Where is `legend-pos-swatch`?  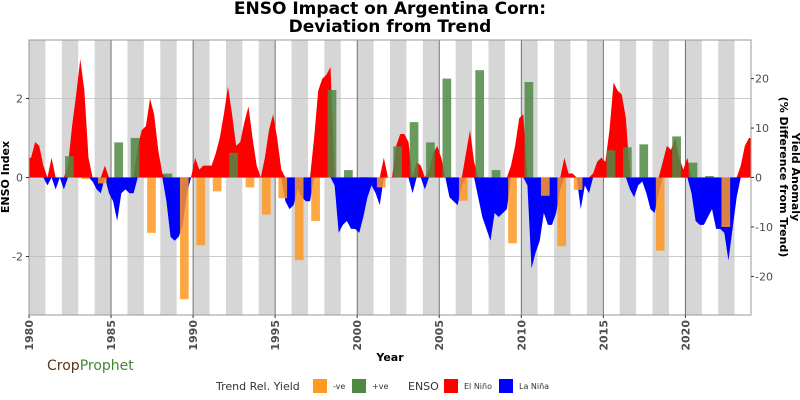
legend-pos-swatch is located at coordinates (359, 386).